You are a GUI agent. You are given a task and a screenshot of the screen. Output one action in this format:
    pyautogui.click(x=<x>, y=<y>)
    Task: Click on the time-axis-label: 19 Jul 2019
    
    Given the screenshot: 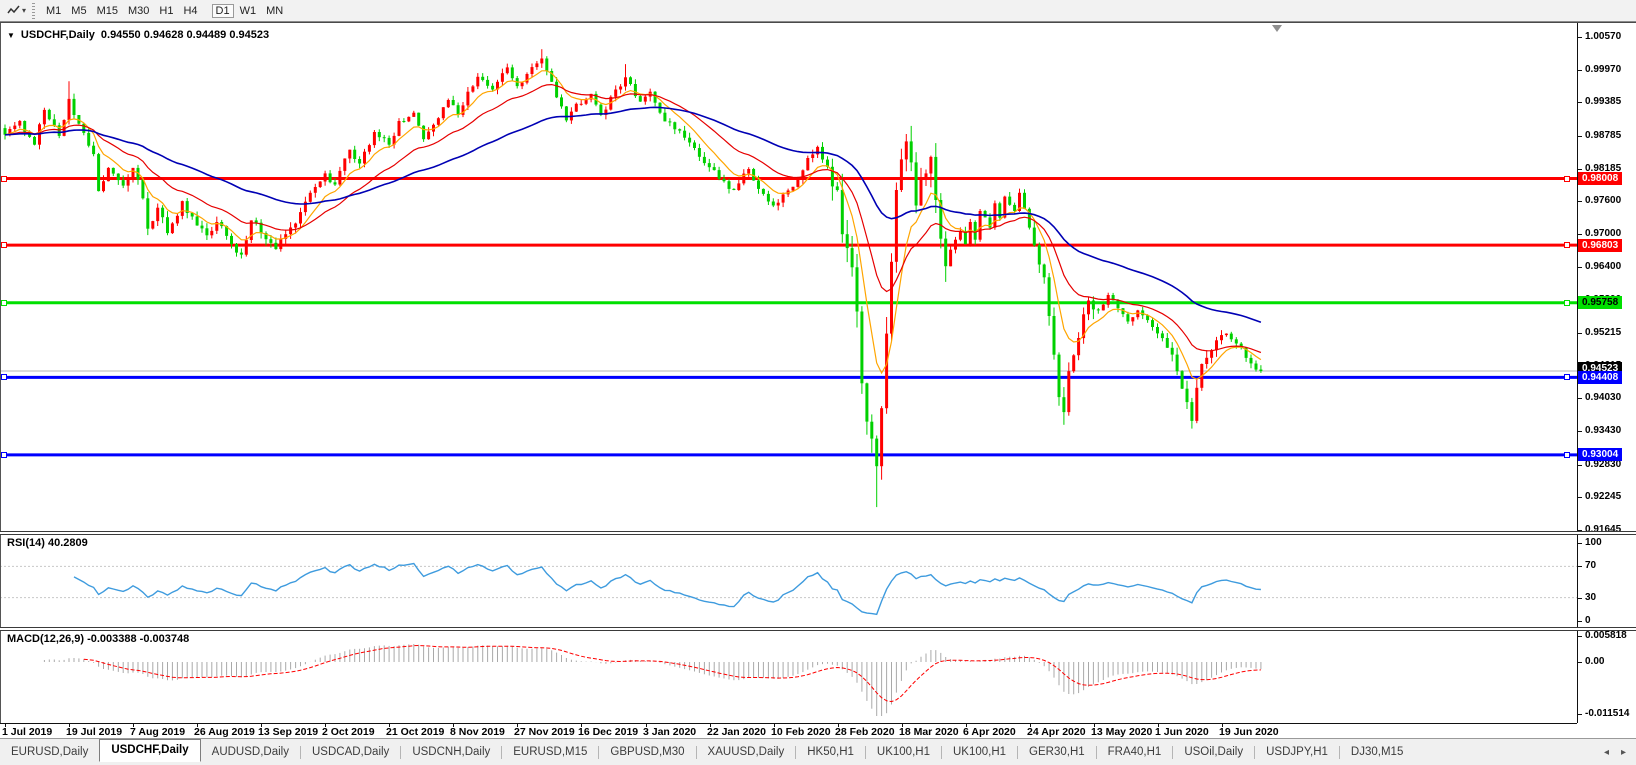 What is the action you would take?
    pyautogui.click(x=94, y=732)
    